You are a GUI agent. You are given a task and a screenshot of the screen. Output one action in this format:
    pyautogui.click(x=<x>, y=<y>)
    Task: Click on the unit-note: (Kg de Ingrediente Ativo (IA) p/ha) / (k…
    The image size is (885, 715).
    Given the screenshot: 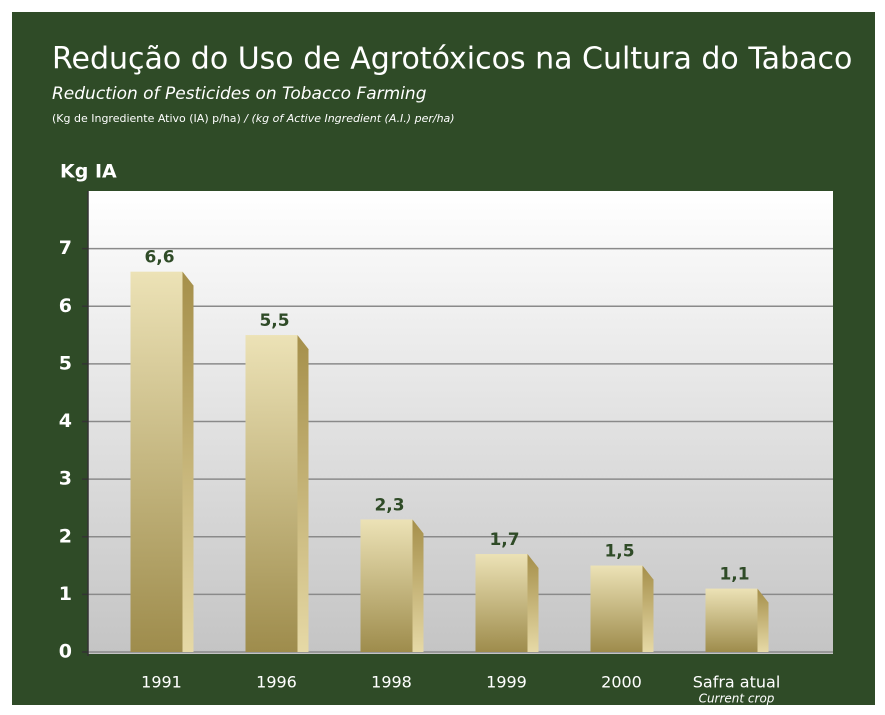 What is the action you would take?
    pyautogui.click(x=253, y=118)
    